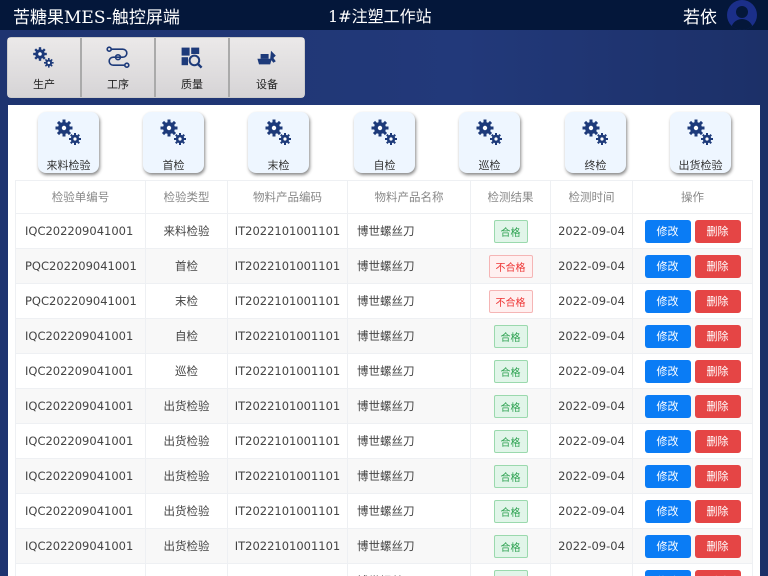  I want to click on category-label: 末检, so click(278, 165).